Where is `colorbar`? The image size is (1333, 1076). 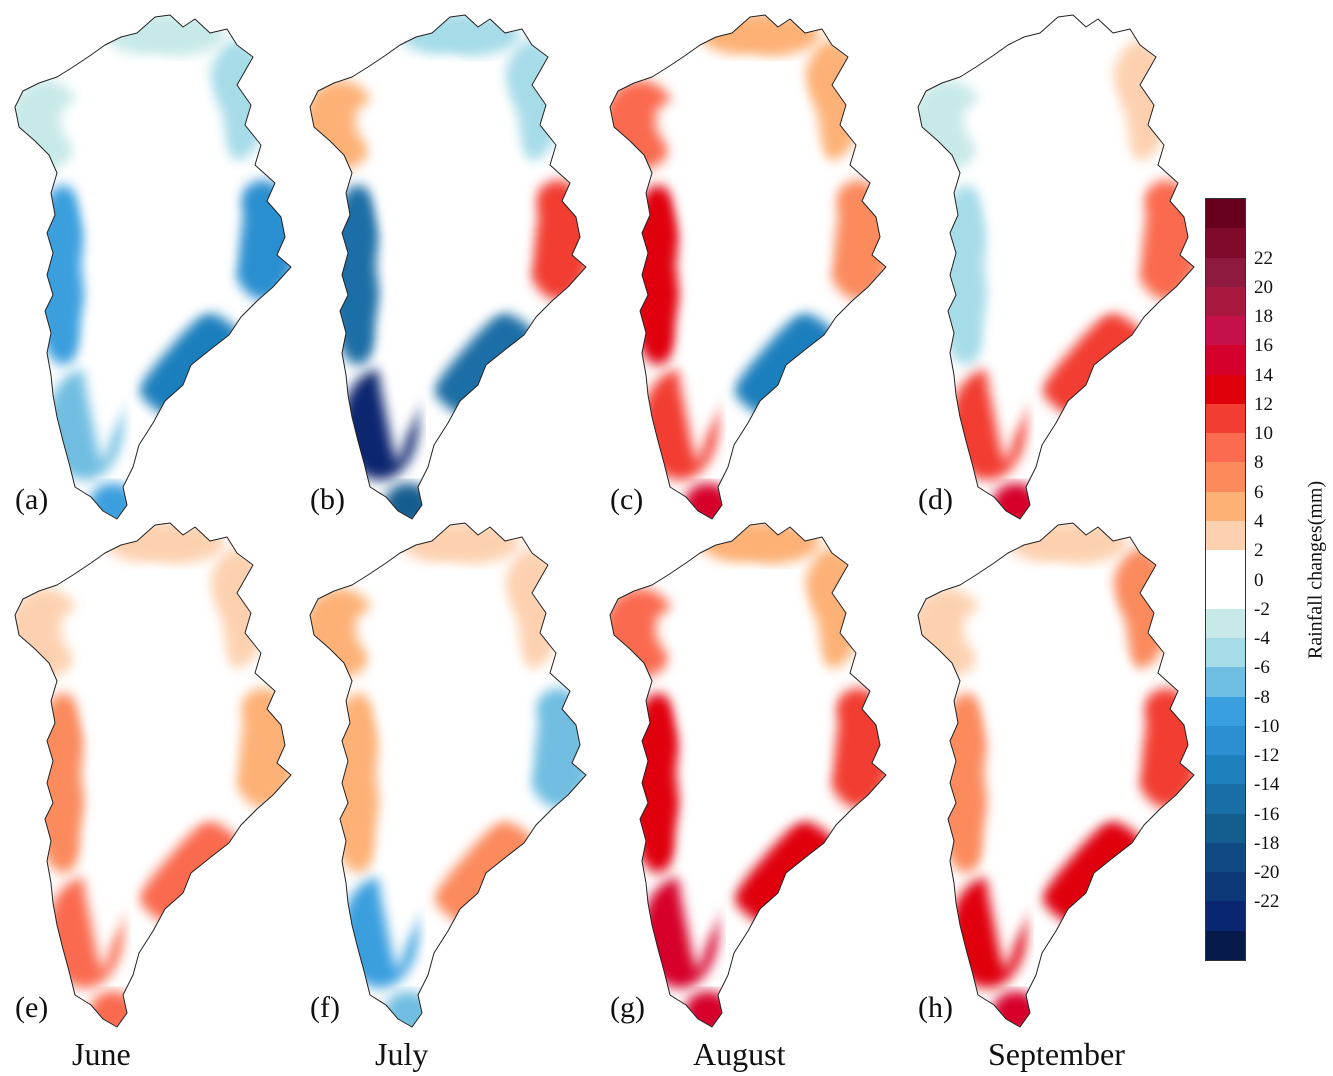 colorbar is located at coordinates (1225, 579).